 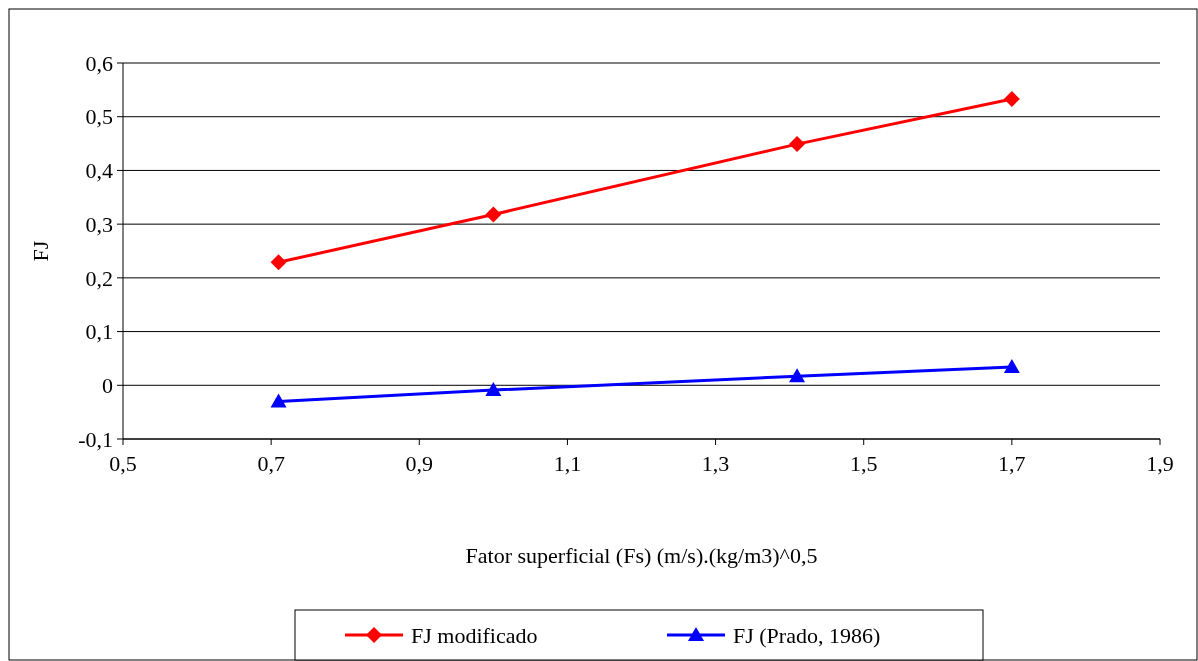 What do you see at coordinates (99, 332) in the screenshot?
I see `y-tick-label: 0,1` at bounding box center [99, 332].